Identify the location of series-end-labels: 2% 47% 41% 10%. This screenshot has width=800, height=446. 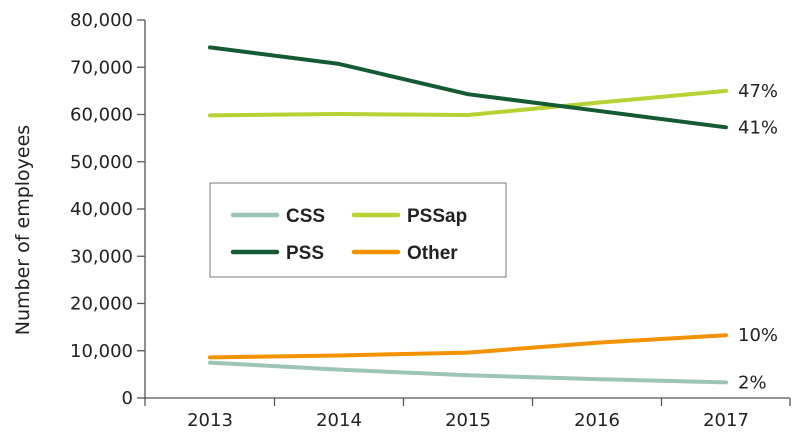
(758, 237).